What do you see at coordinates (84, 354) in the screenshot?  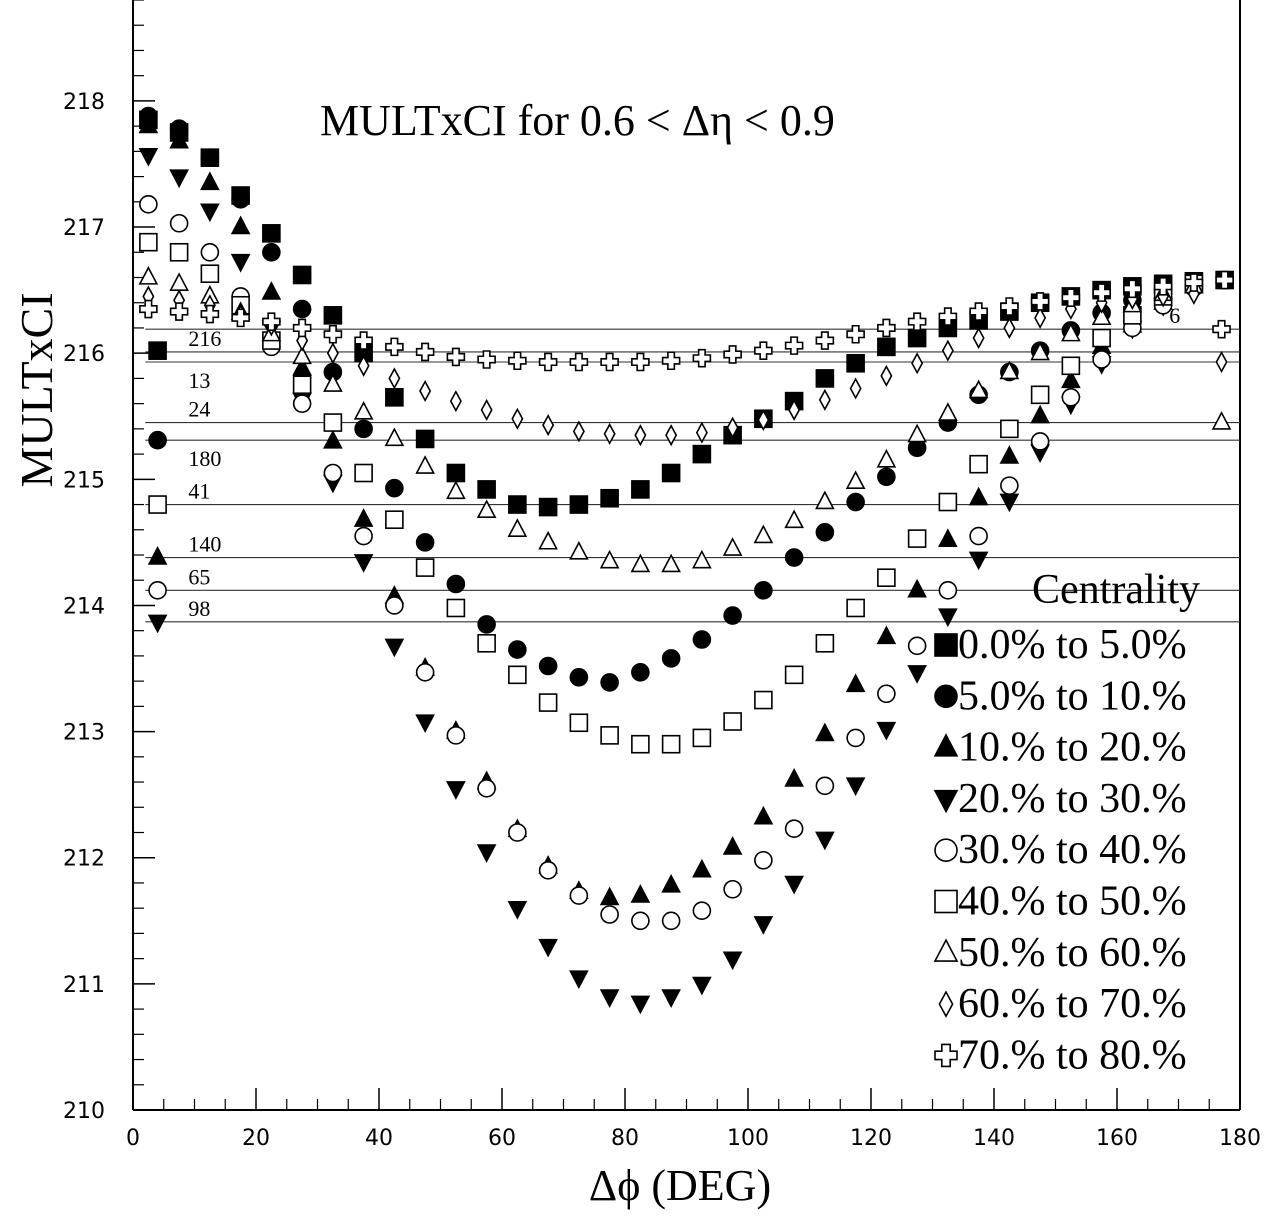 I see `y-tick-label: 216` at bounding box center [84, 354].